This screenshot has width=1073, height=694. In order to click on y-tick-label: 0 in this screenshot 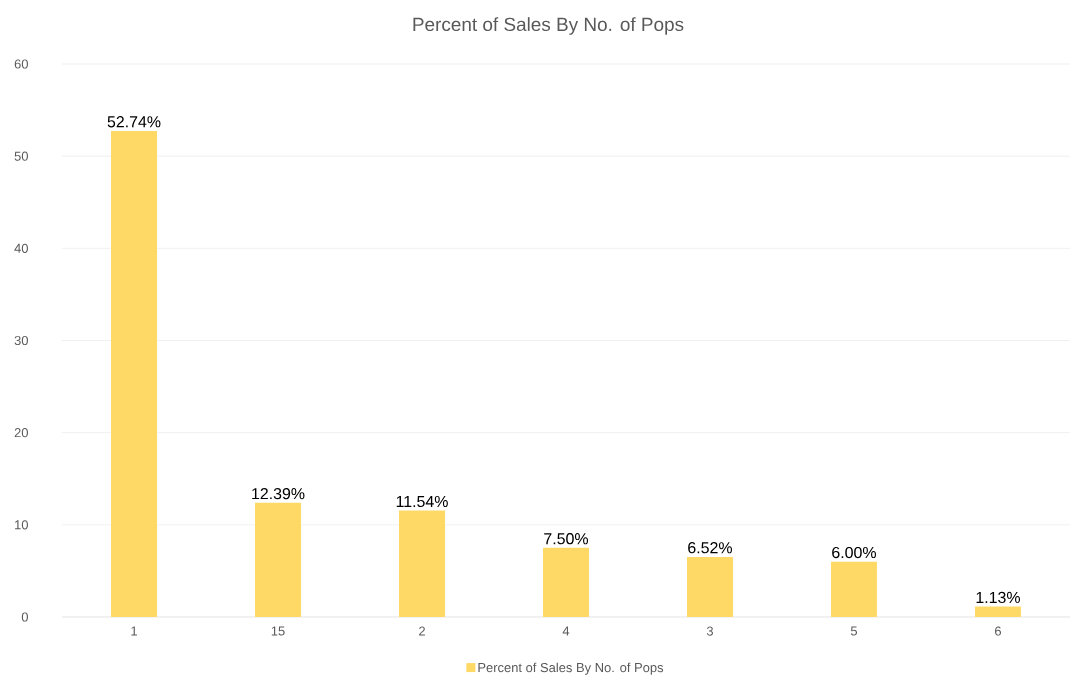, I will do `click(24, 617)`.